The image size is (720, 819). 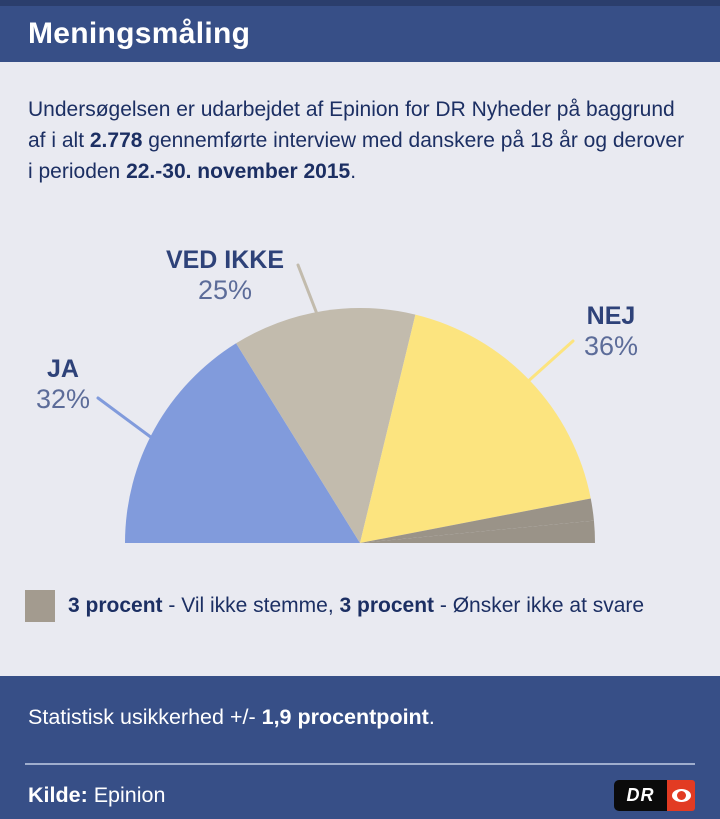 I want to click on dr-eye-white, so click(x=681, y=795).